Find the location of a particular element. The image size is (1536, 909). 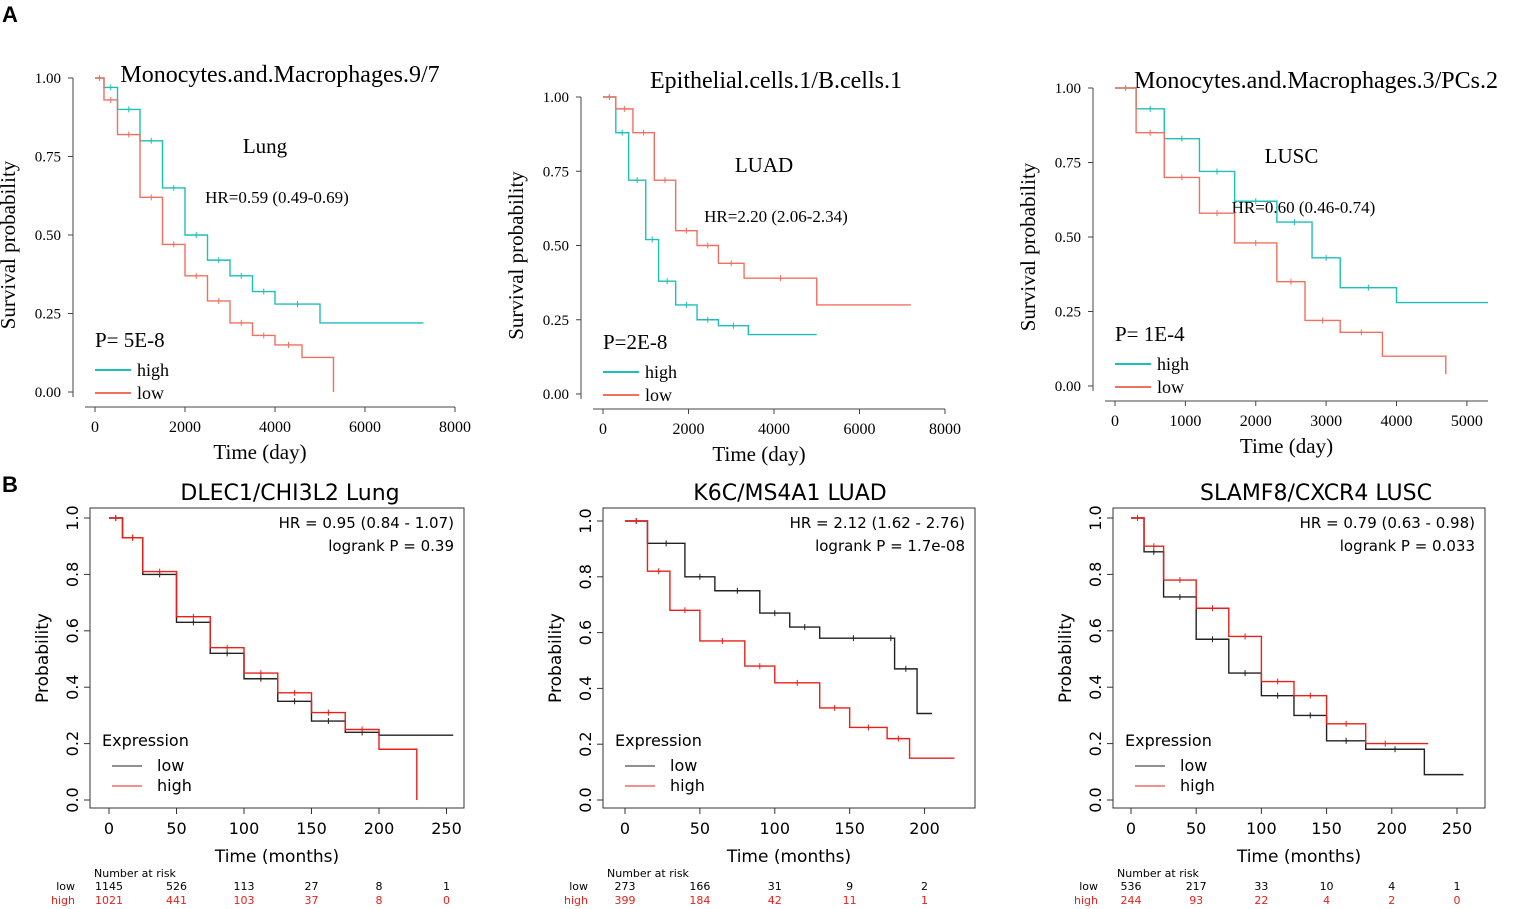

risk-value-high: 8 is located at coordinates (379, 900).